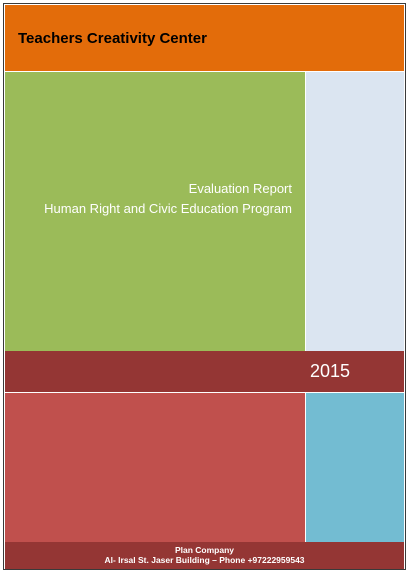  Describe the element at coordinates (112, 38) in the screenshot. I see `organization-title: Teachers Creativity Center` at that location.